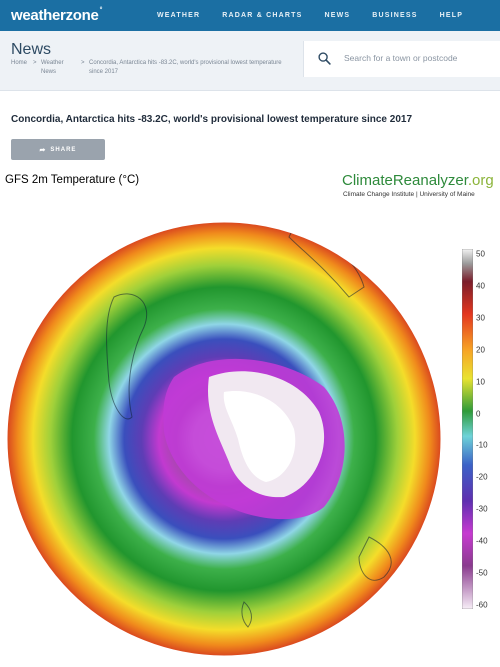  What do you see at coordinates (127, 356) in the screenshot?
I see `south-america-outline` at bounding box center [127, 356].